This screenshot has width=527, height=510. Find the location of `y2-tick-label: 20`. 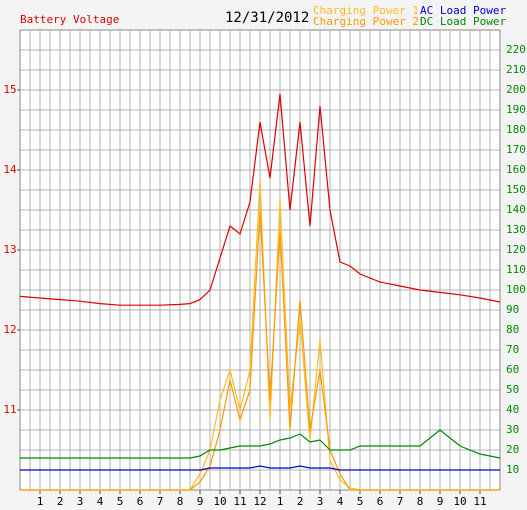

y2-tick-label: 20 is located at coordinates (512, 449).